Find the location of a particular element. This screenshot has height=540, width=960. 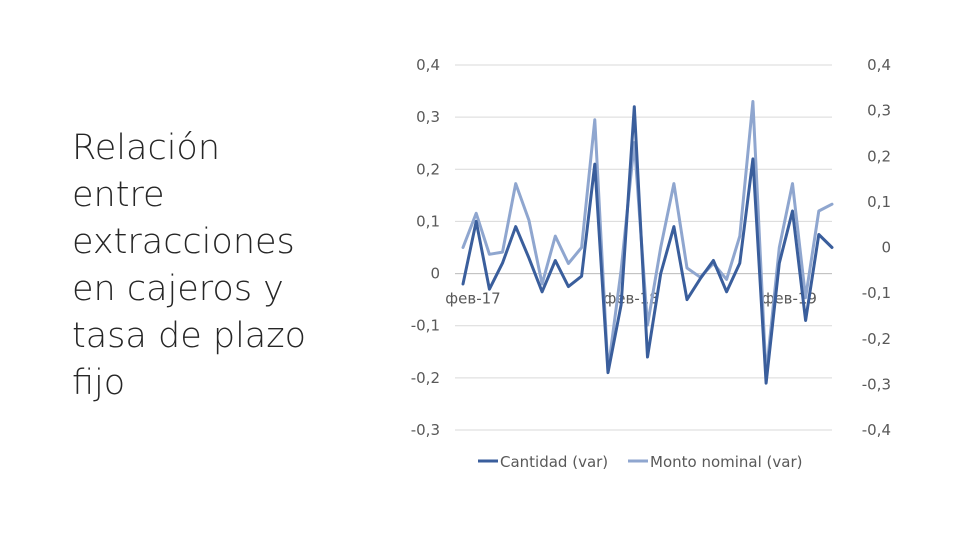

right-tick-label: -0,2 is located at coordinates (876, 339).